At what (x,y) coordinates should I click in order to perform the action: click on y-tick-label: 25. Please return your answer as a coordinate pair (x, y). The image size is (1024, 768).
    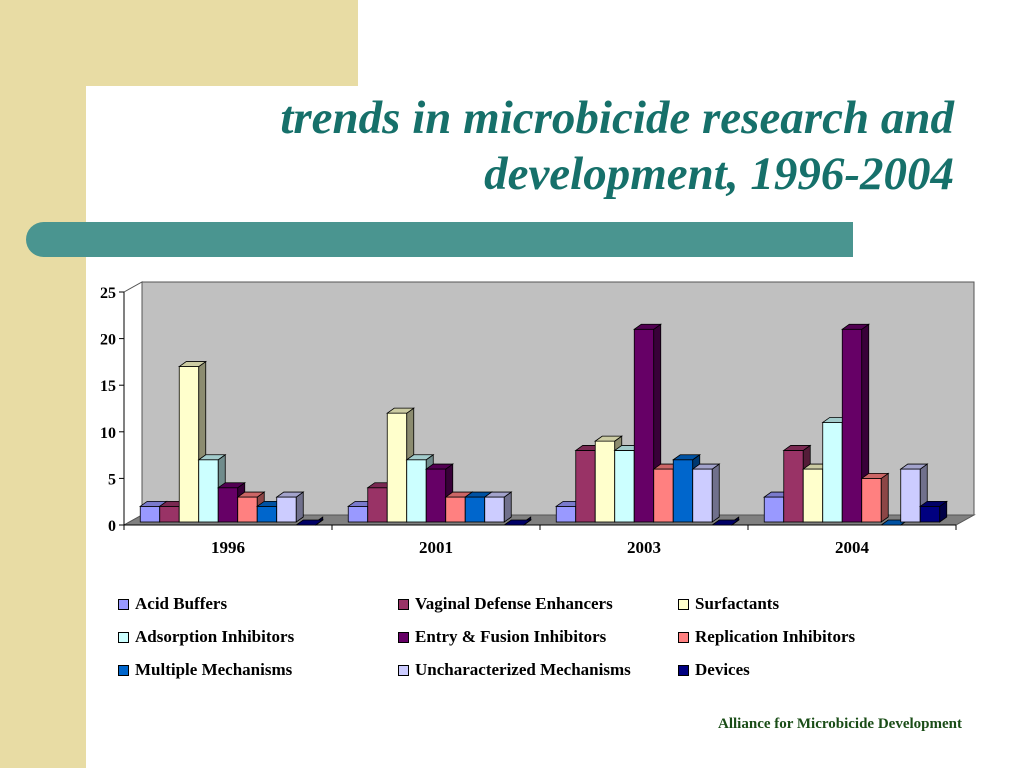
    Looking at the image, I should click on (108, 293).